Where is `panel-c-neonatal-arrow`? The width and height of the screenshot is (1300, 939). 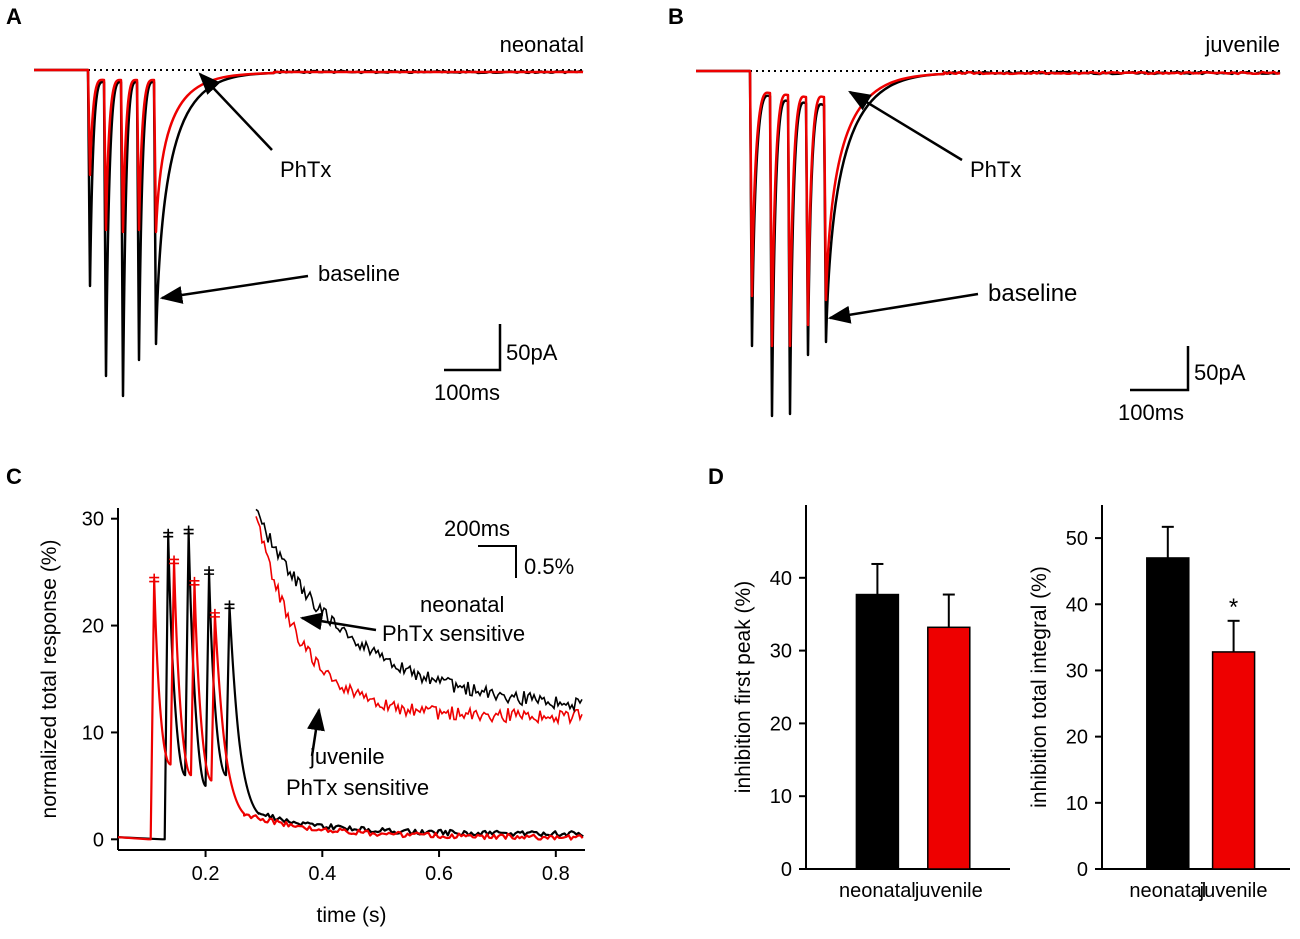
panel-c-neonatal-arrow is located at coordinates (338, 622).